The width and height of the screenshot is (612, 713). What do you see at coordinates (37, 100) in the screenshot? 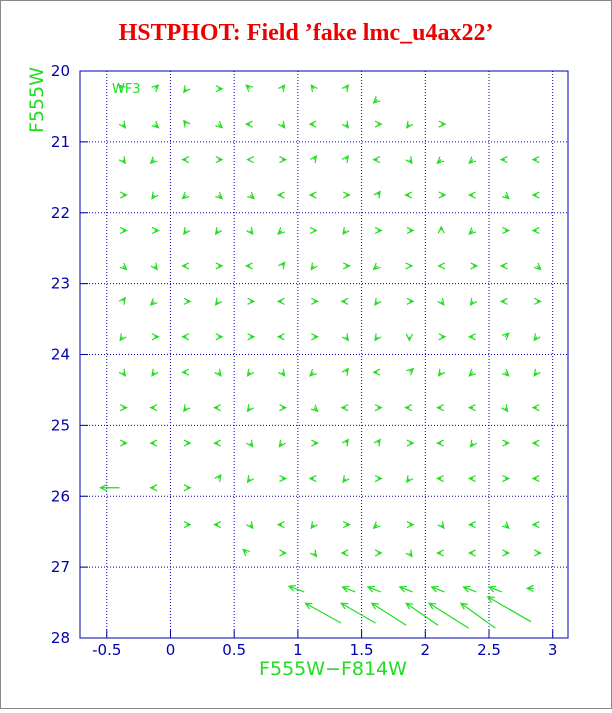
I see `y-axis-label: F555W` at bounding box center [37, 100].